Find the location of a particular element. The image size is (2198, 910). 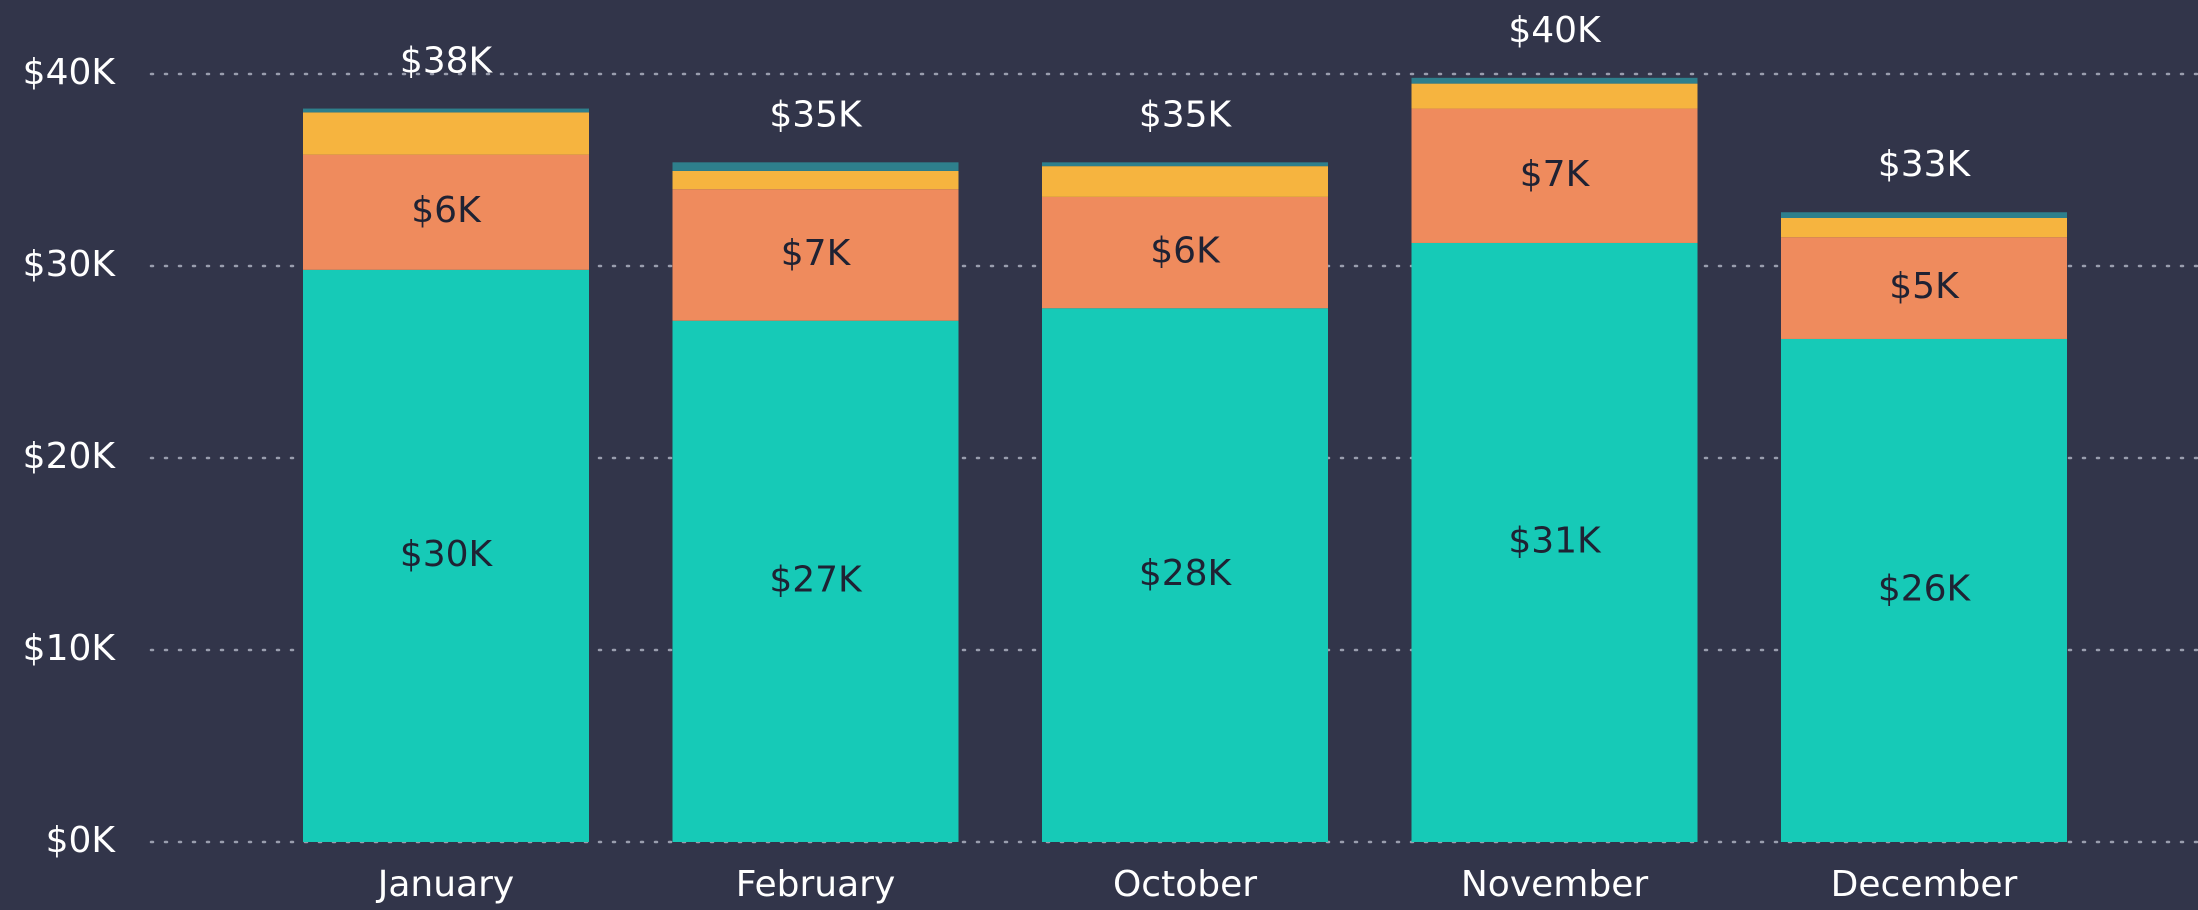

y-tick-label: $20K is located at coordinates (70, 456).